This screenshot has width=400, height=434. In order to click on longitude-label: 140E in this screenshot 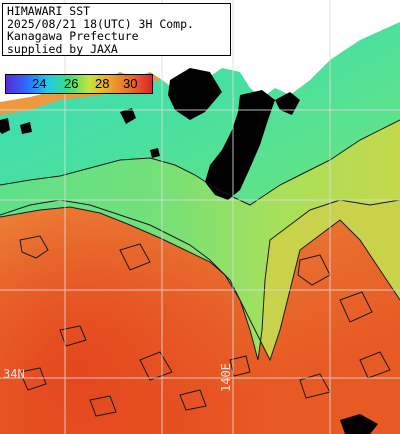, I will do `click(226, 377)`.